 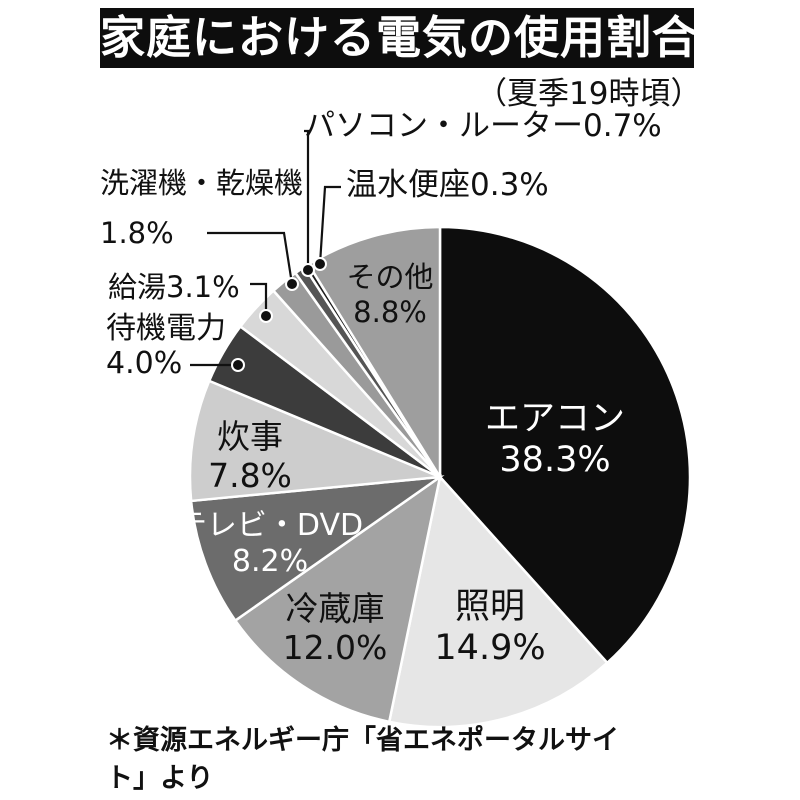 What do you see at coordinates (203, 287) in the screenshot?
I see `slice-value-6: 3.1%` at bounding box center [203, 287].